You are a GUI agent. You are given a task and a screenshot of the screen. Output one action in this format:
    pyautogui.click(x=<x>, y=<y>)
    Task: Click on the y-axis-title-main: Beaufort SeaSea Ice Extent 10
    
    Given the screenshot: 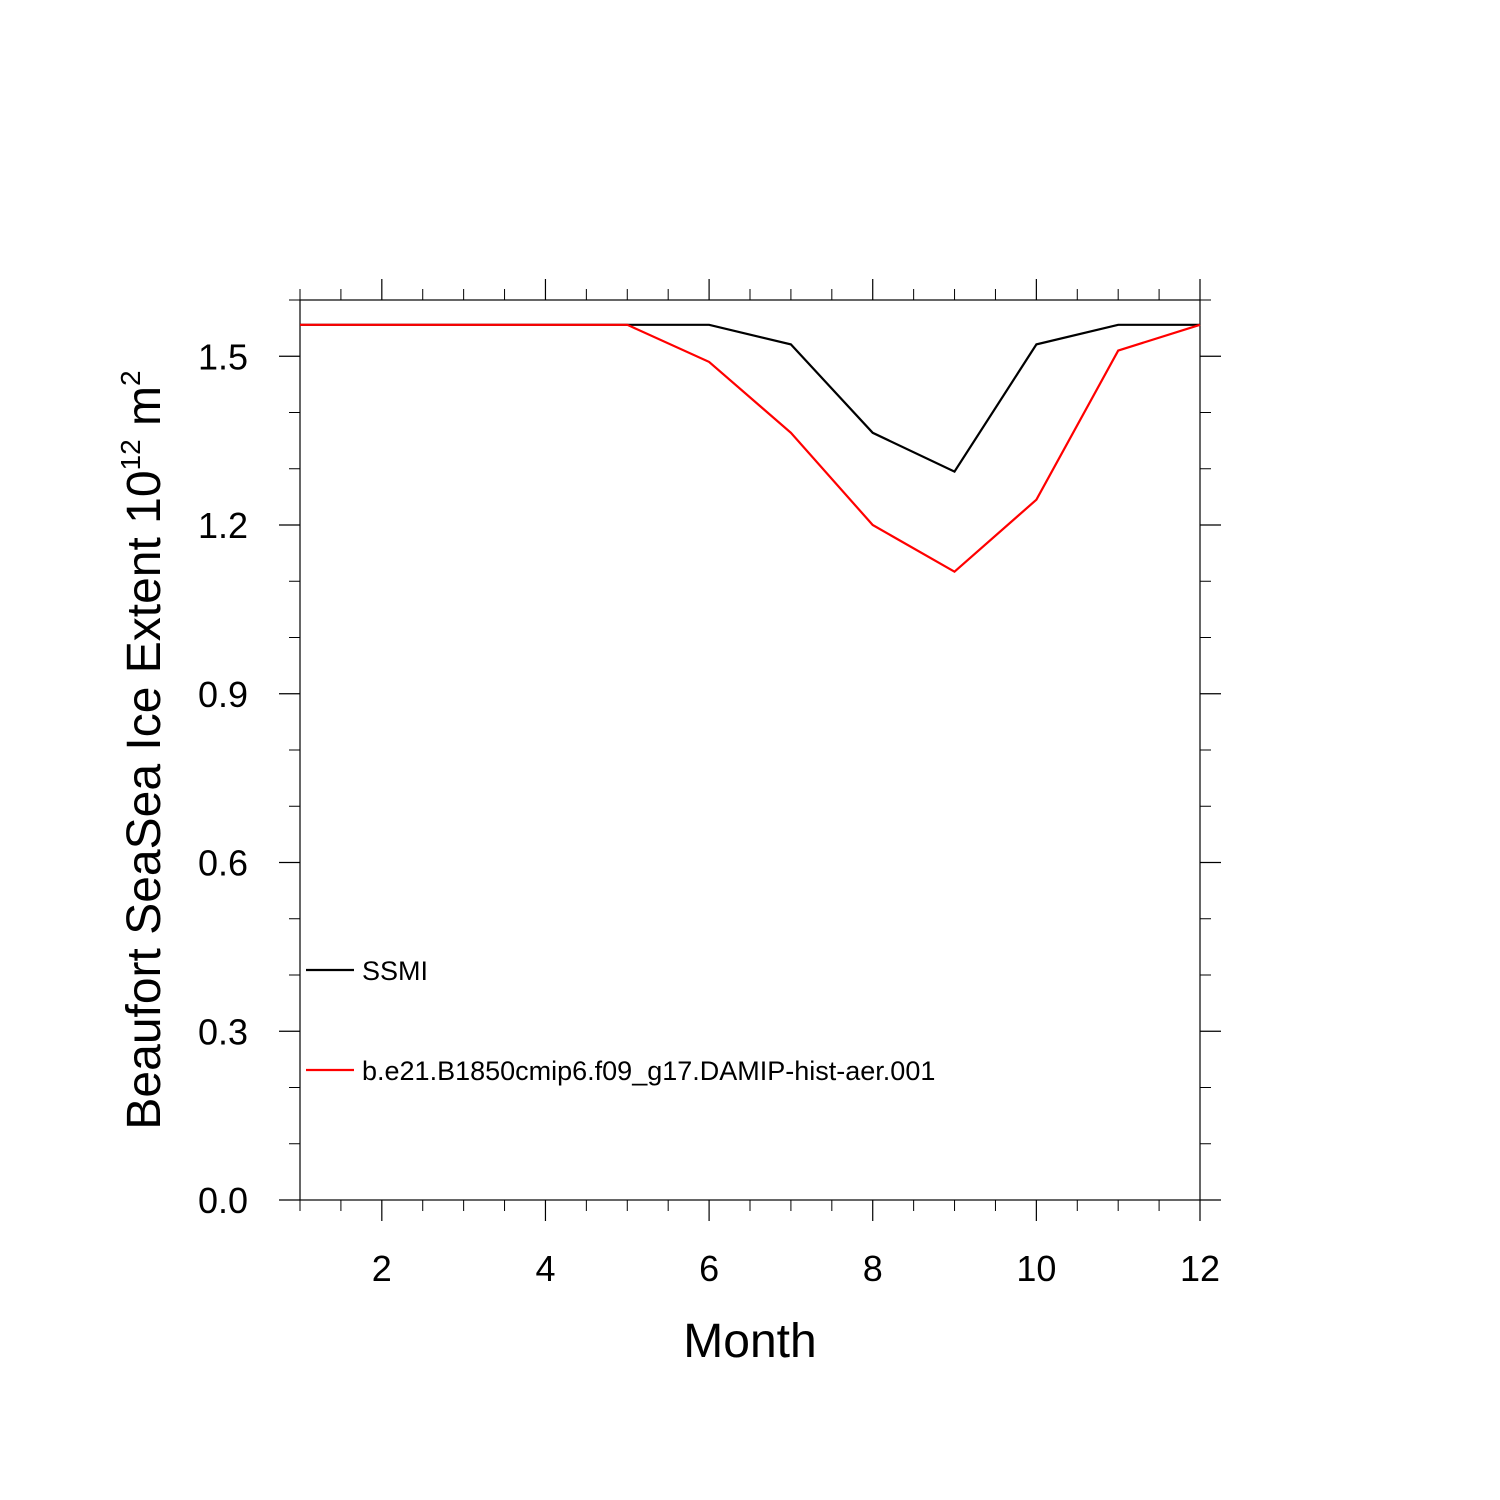 What is the action you would take?
    pyautogui.click(x=144, y=799)
    